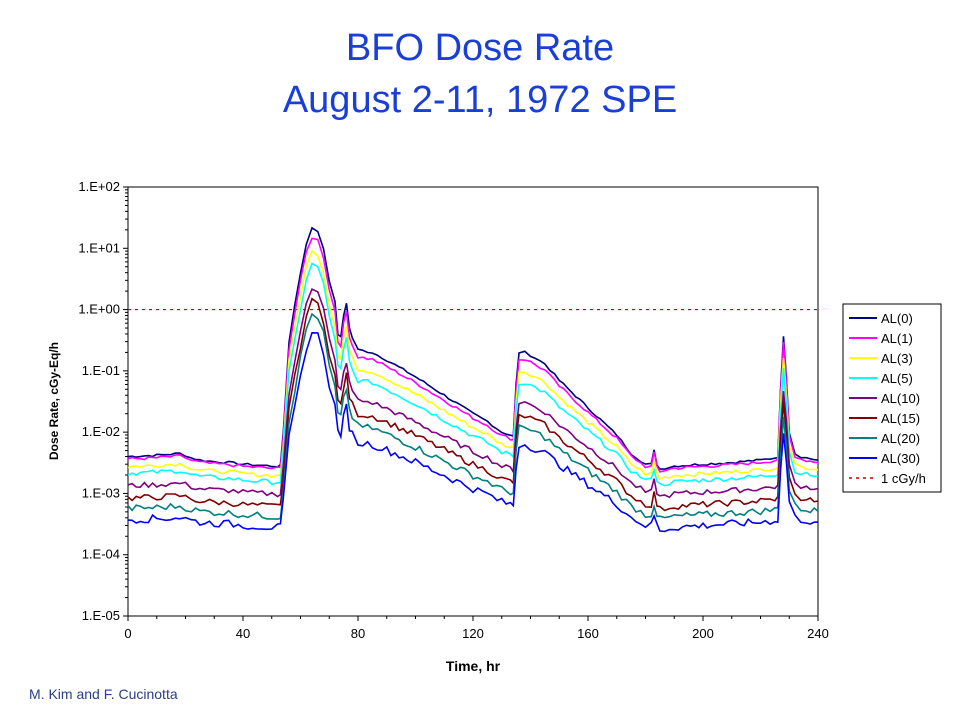  Describe the element at coordinates (480, 48) in the screenshot. I see `slide-title-line1: BFO Dose Rate` at that location.